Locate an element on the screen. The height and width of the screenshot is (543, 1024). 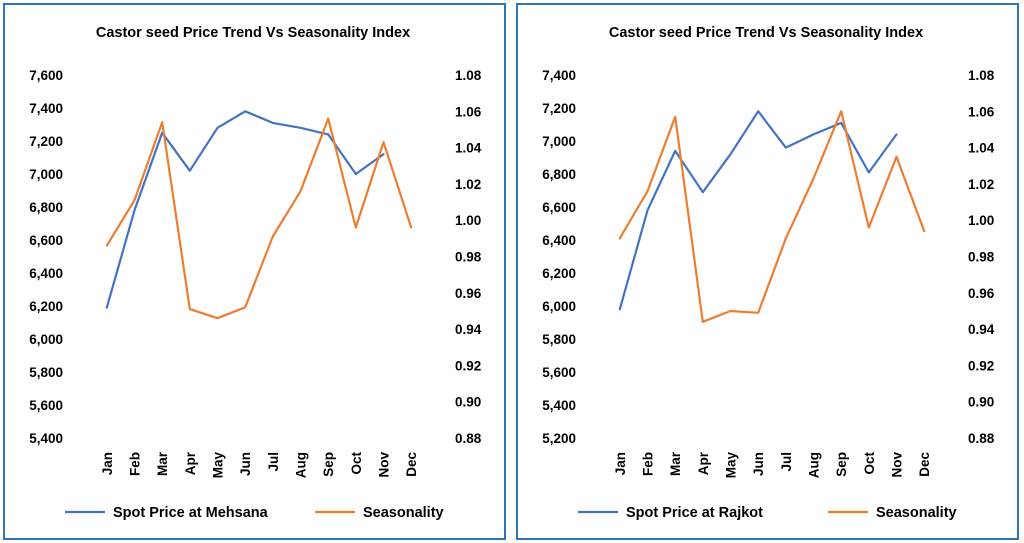
x-tick-label: Apr is located at coordinates (703, 463).